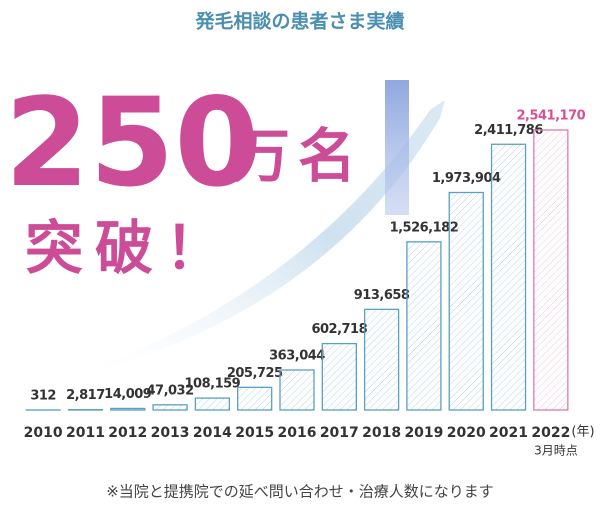 Image resolution: width=600 pixels, height=509 pixels. I want to click on value-label: 2,541,170, so click(550, 116).